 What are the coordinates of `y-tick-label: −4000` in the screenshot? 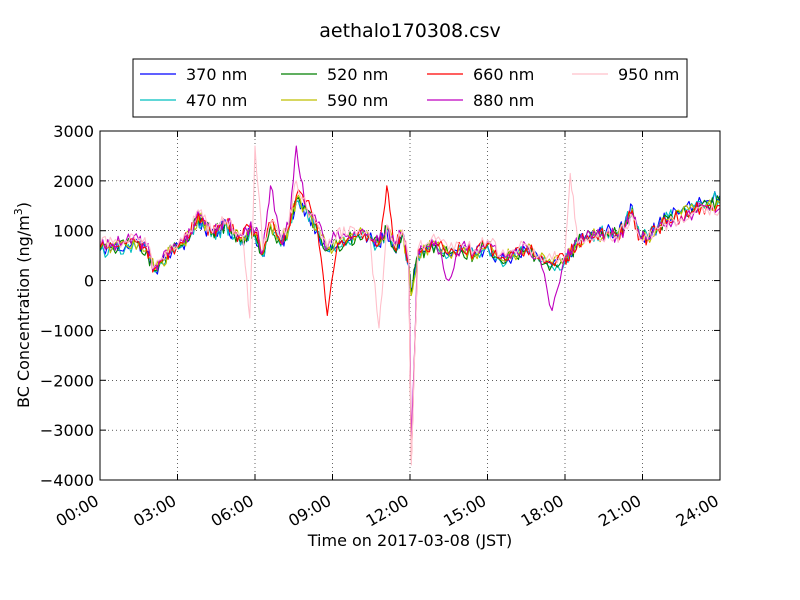 It's located at (67, 480).